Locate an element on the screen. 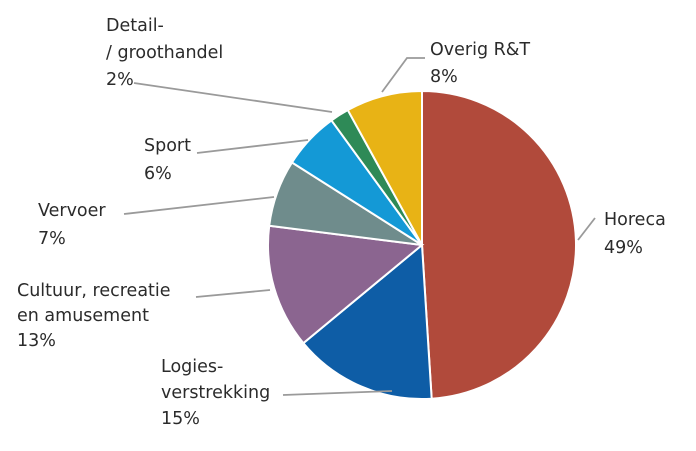 The image size is (696, 451). slice-label-logies-line-2: verstrekking is located at coordinates (215, 393).